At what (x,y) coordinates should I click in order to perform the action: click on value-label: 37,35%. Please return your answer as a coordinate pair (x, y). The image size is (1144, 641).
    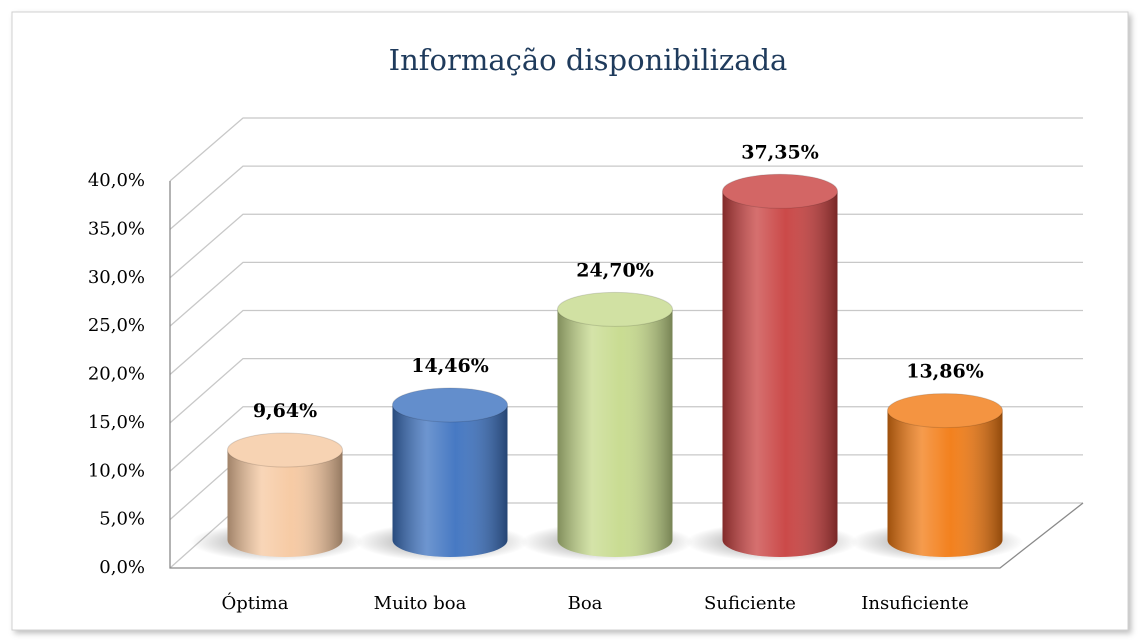
    Looking at the image, I should click on (780, 152).